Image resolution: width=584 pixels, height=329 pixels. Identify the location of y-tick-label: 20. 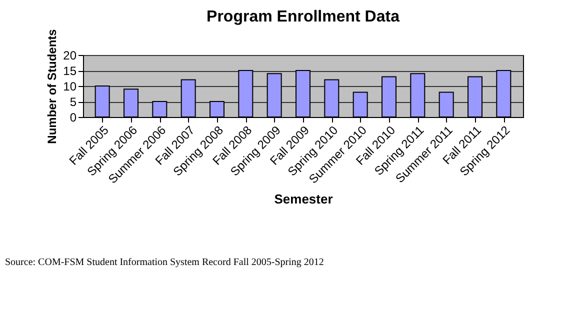
(70, 55).